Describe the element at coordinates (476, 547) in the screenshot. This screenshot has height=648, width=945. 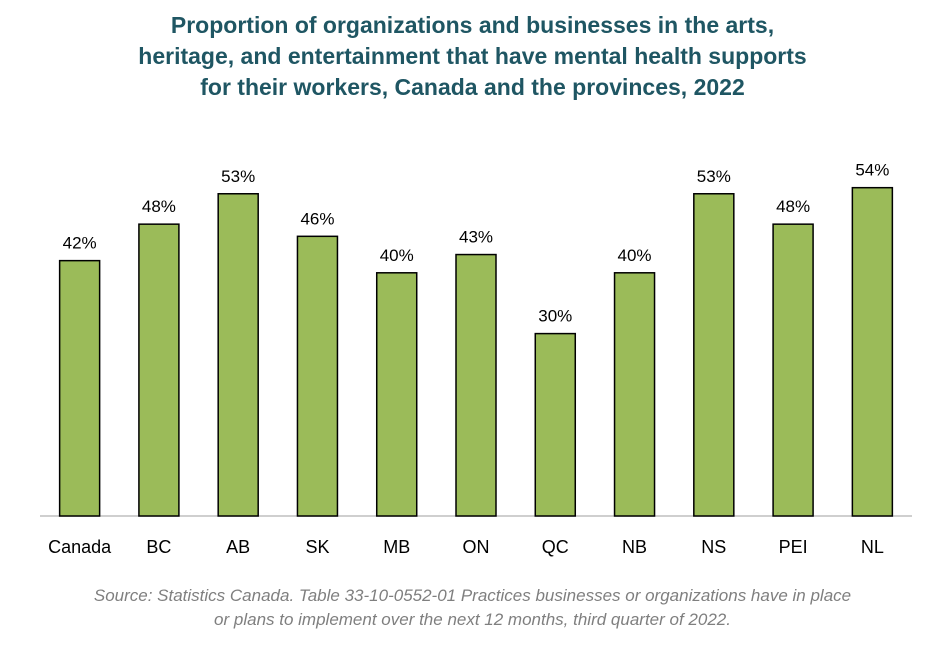
I see `x-tick-label-on: ON` at that location.